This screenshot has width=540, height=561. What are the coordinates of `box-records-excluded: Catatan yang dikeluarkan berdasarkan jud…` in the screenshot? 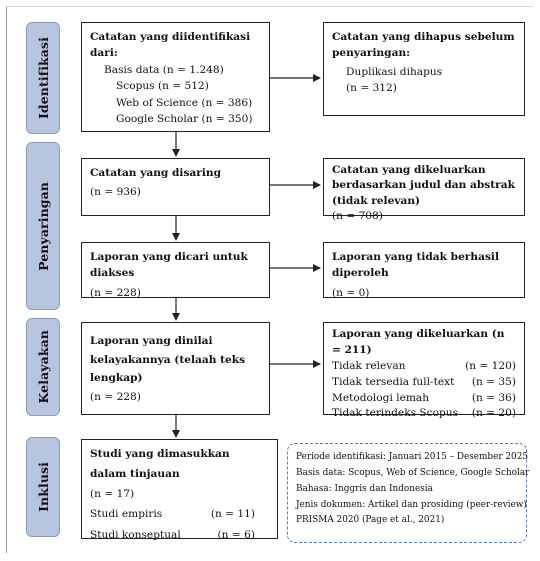 It's located at (424, 190).